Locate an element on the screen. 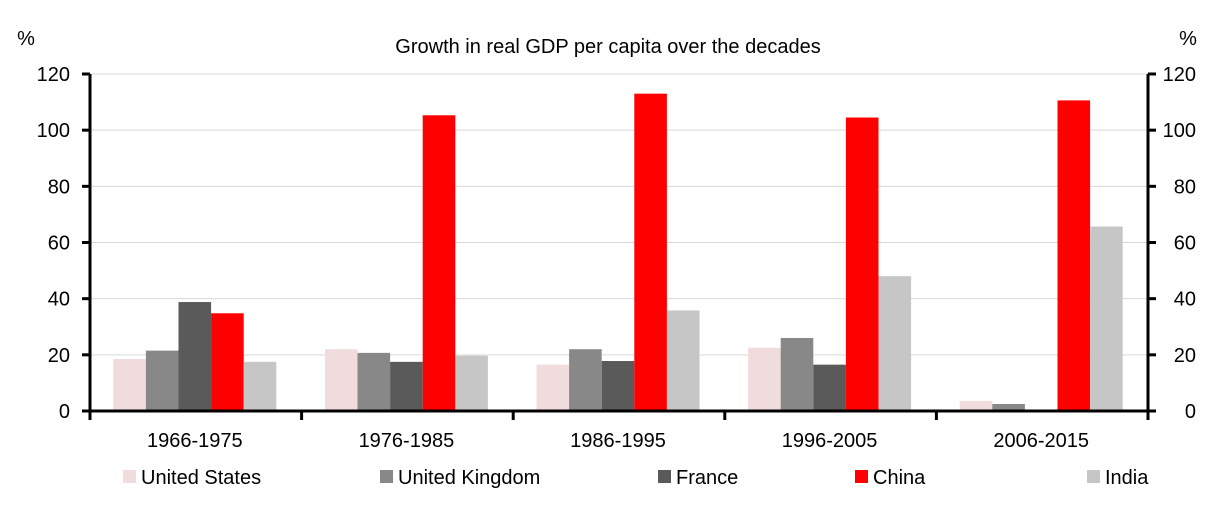 The height and width of the screenshot is (517, 1230). legend-label: United Kingdom is located at coordinates (469, 478).